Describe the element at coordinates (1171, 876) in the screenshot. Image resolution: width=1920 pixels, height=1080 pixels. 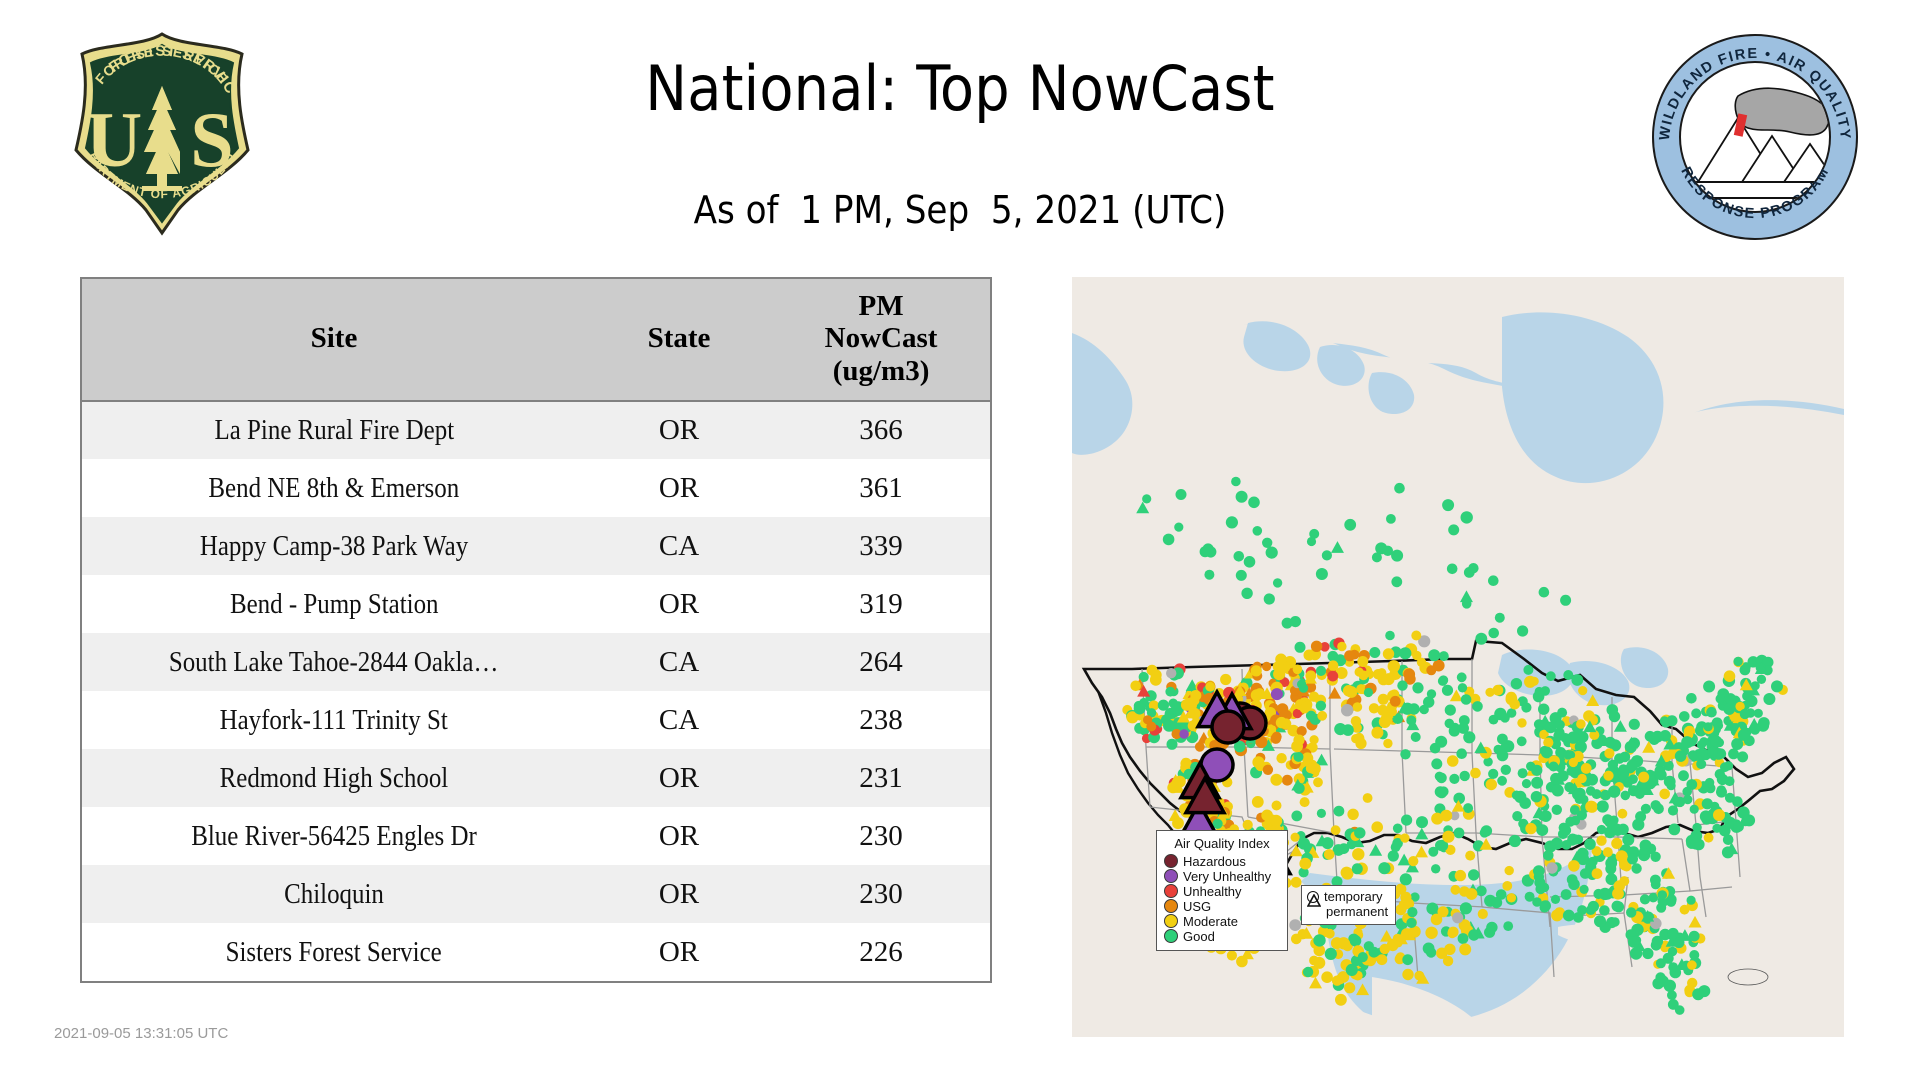
I see `legend-color-swatch-icon` at that location.